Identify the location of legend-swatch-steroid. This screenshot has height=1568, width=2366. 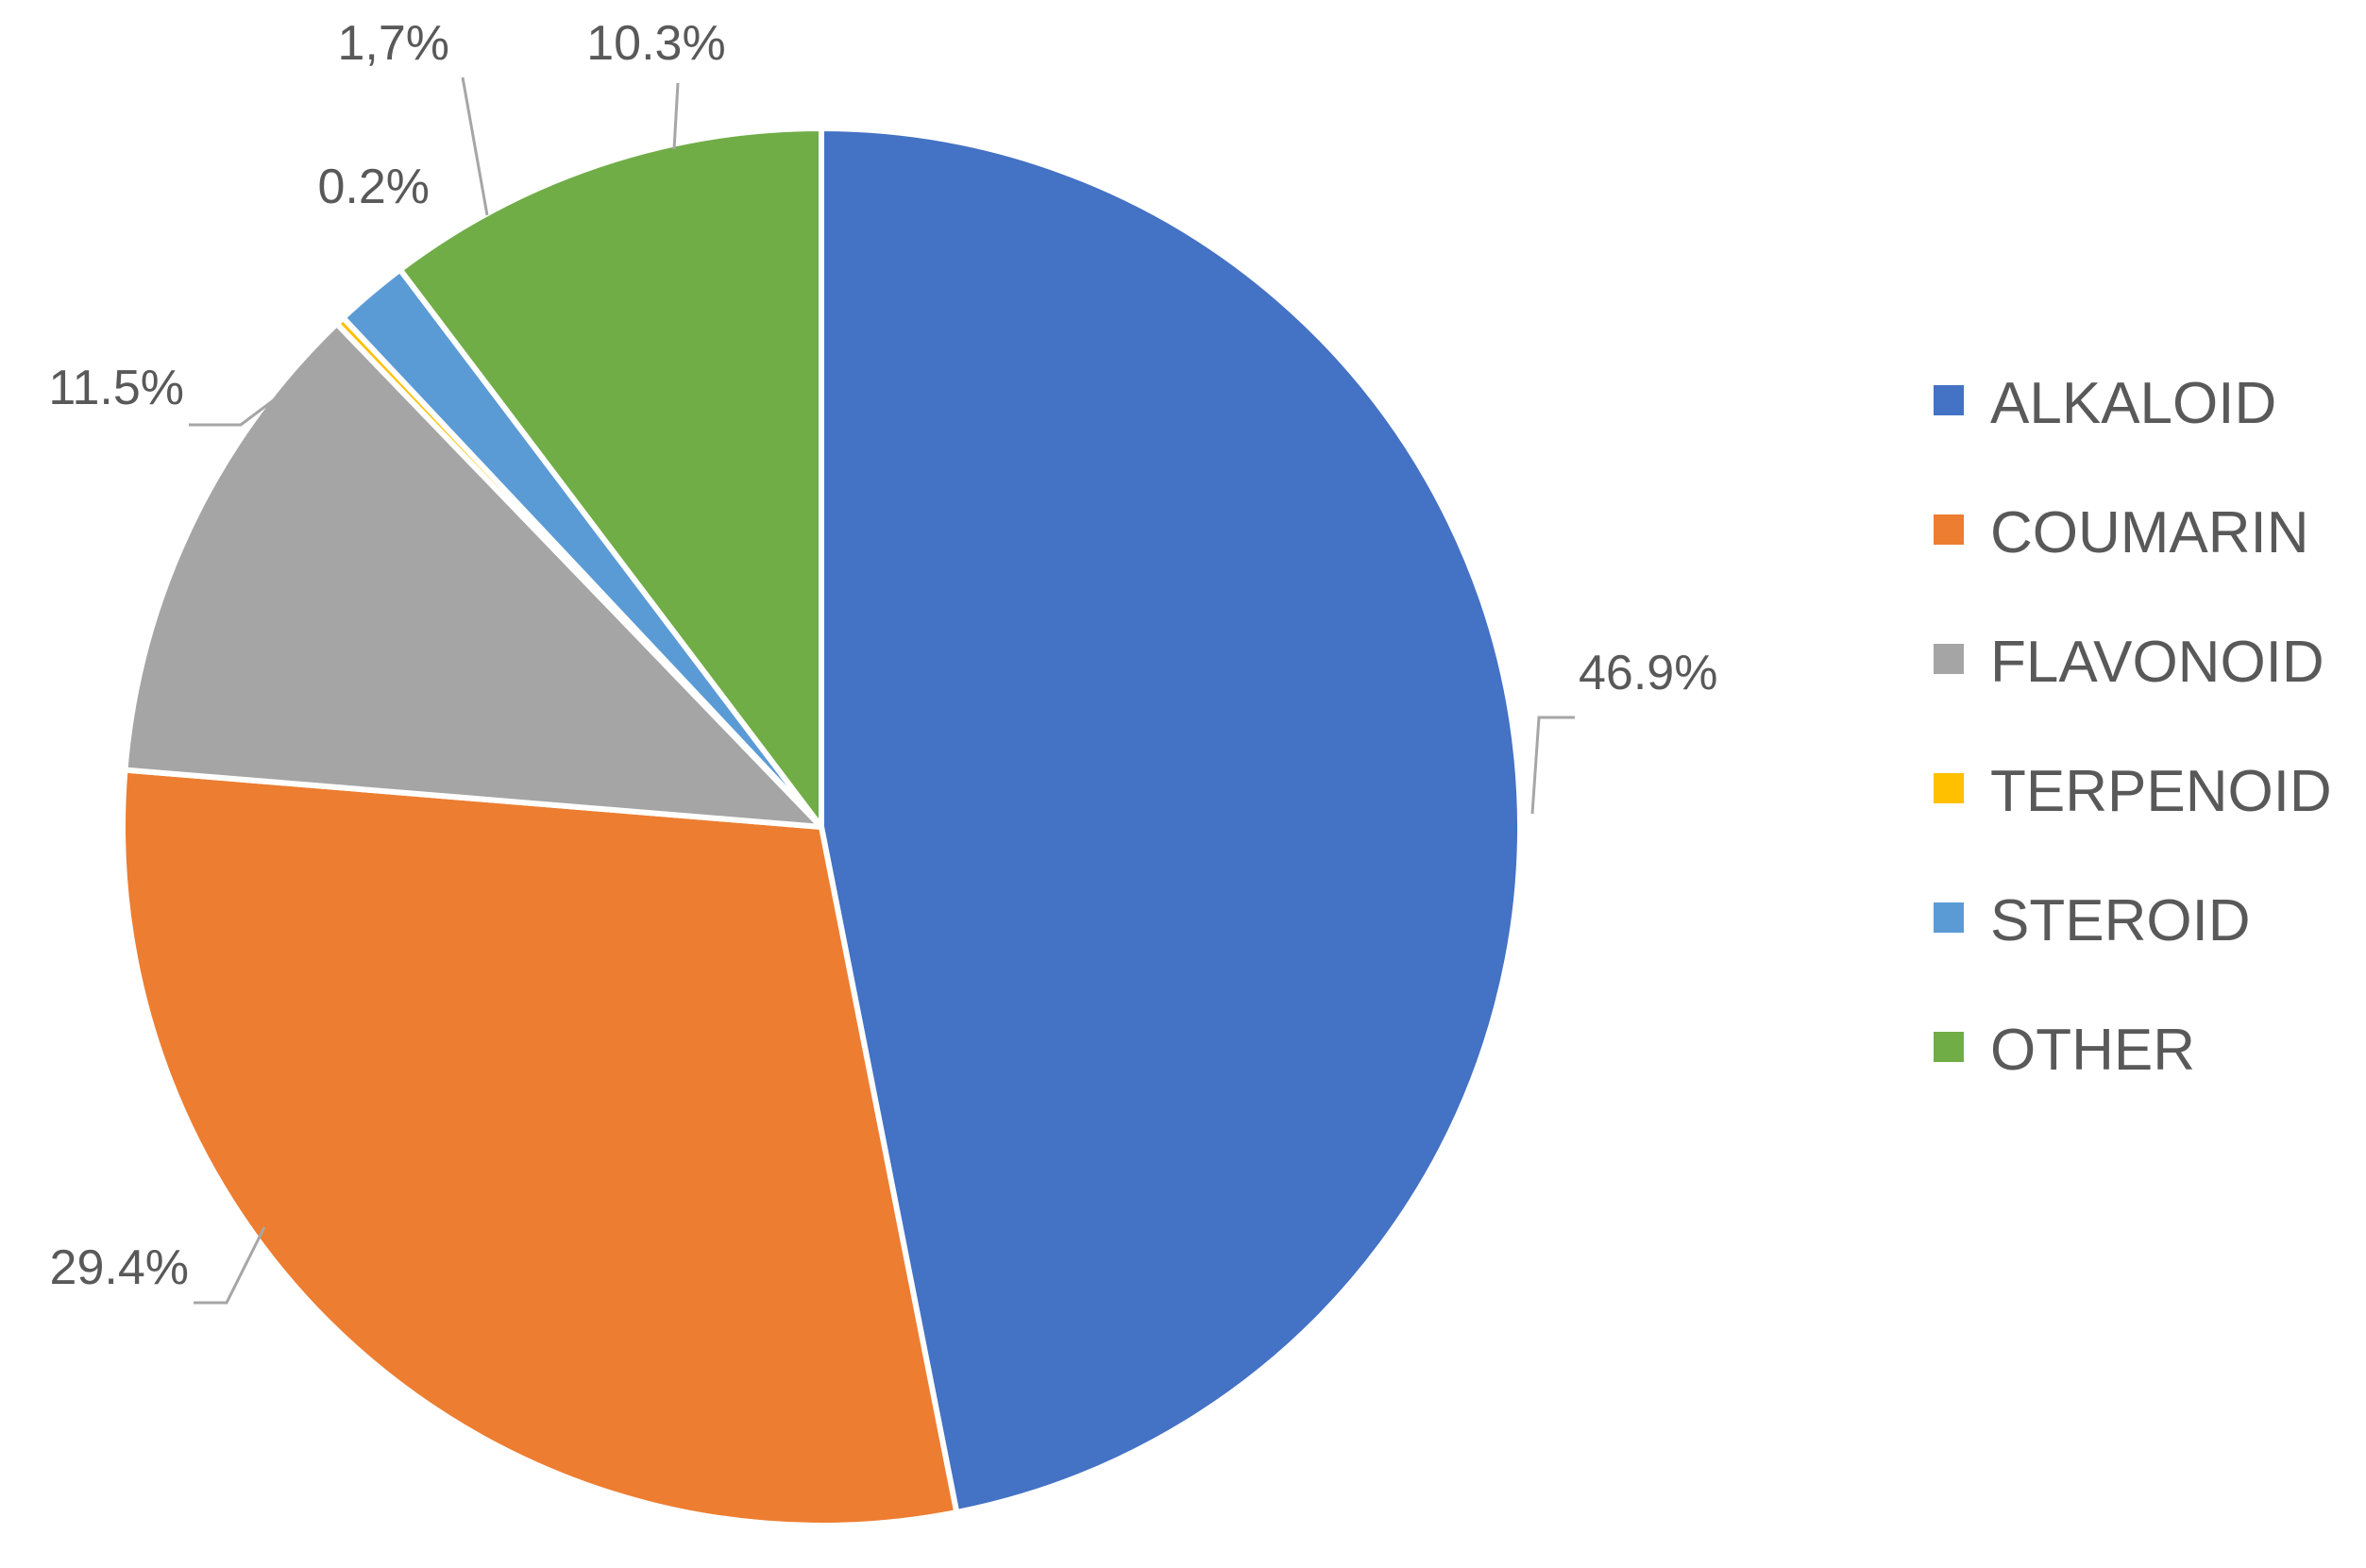
(1949, 918).